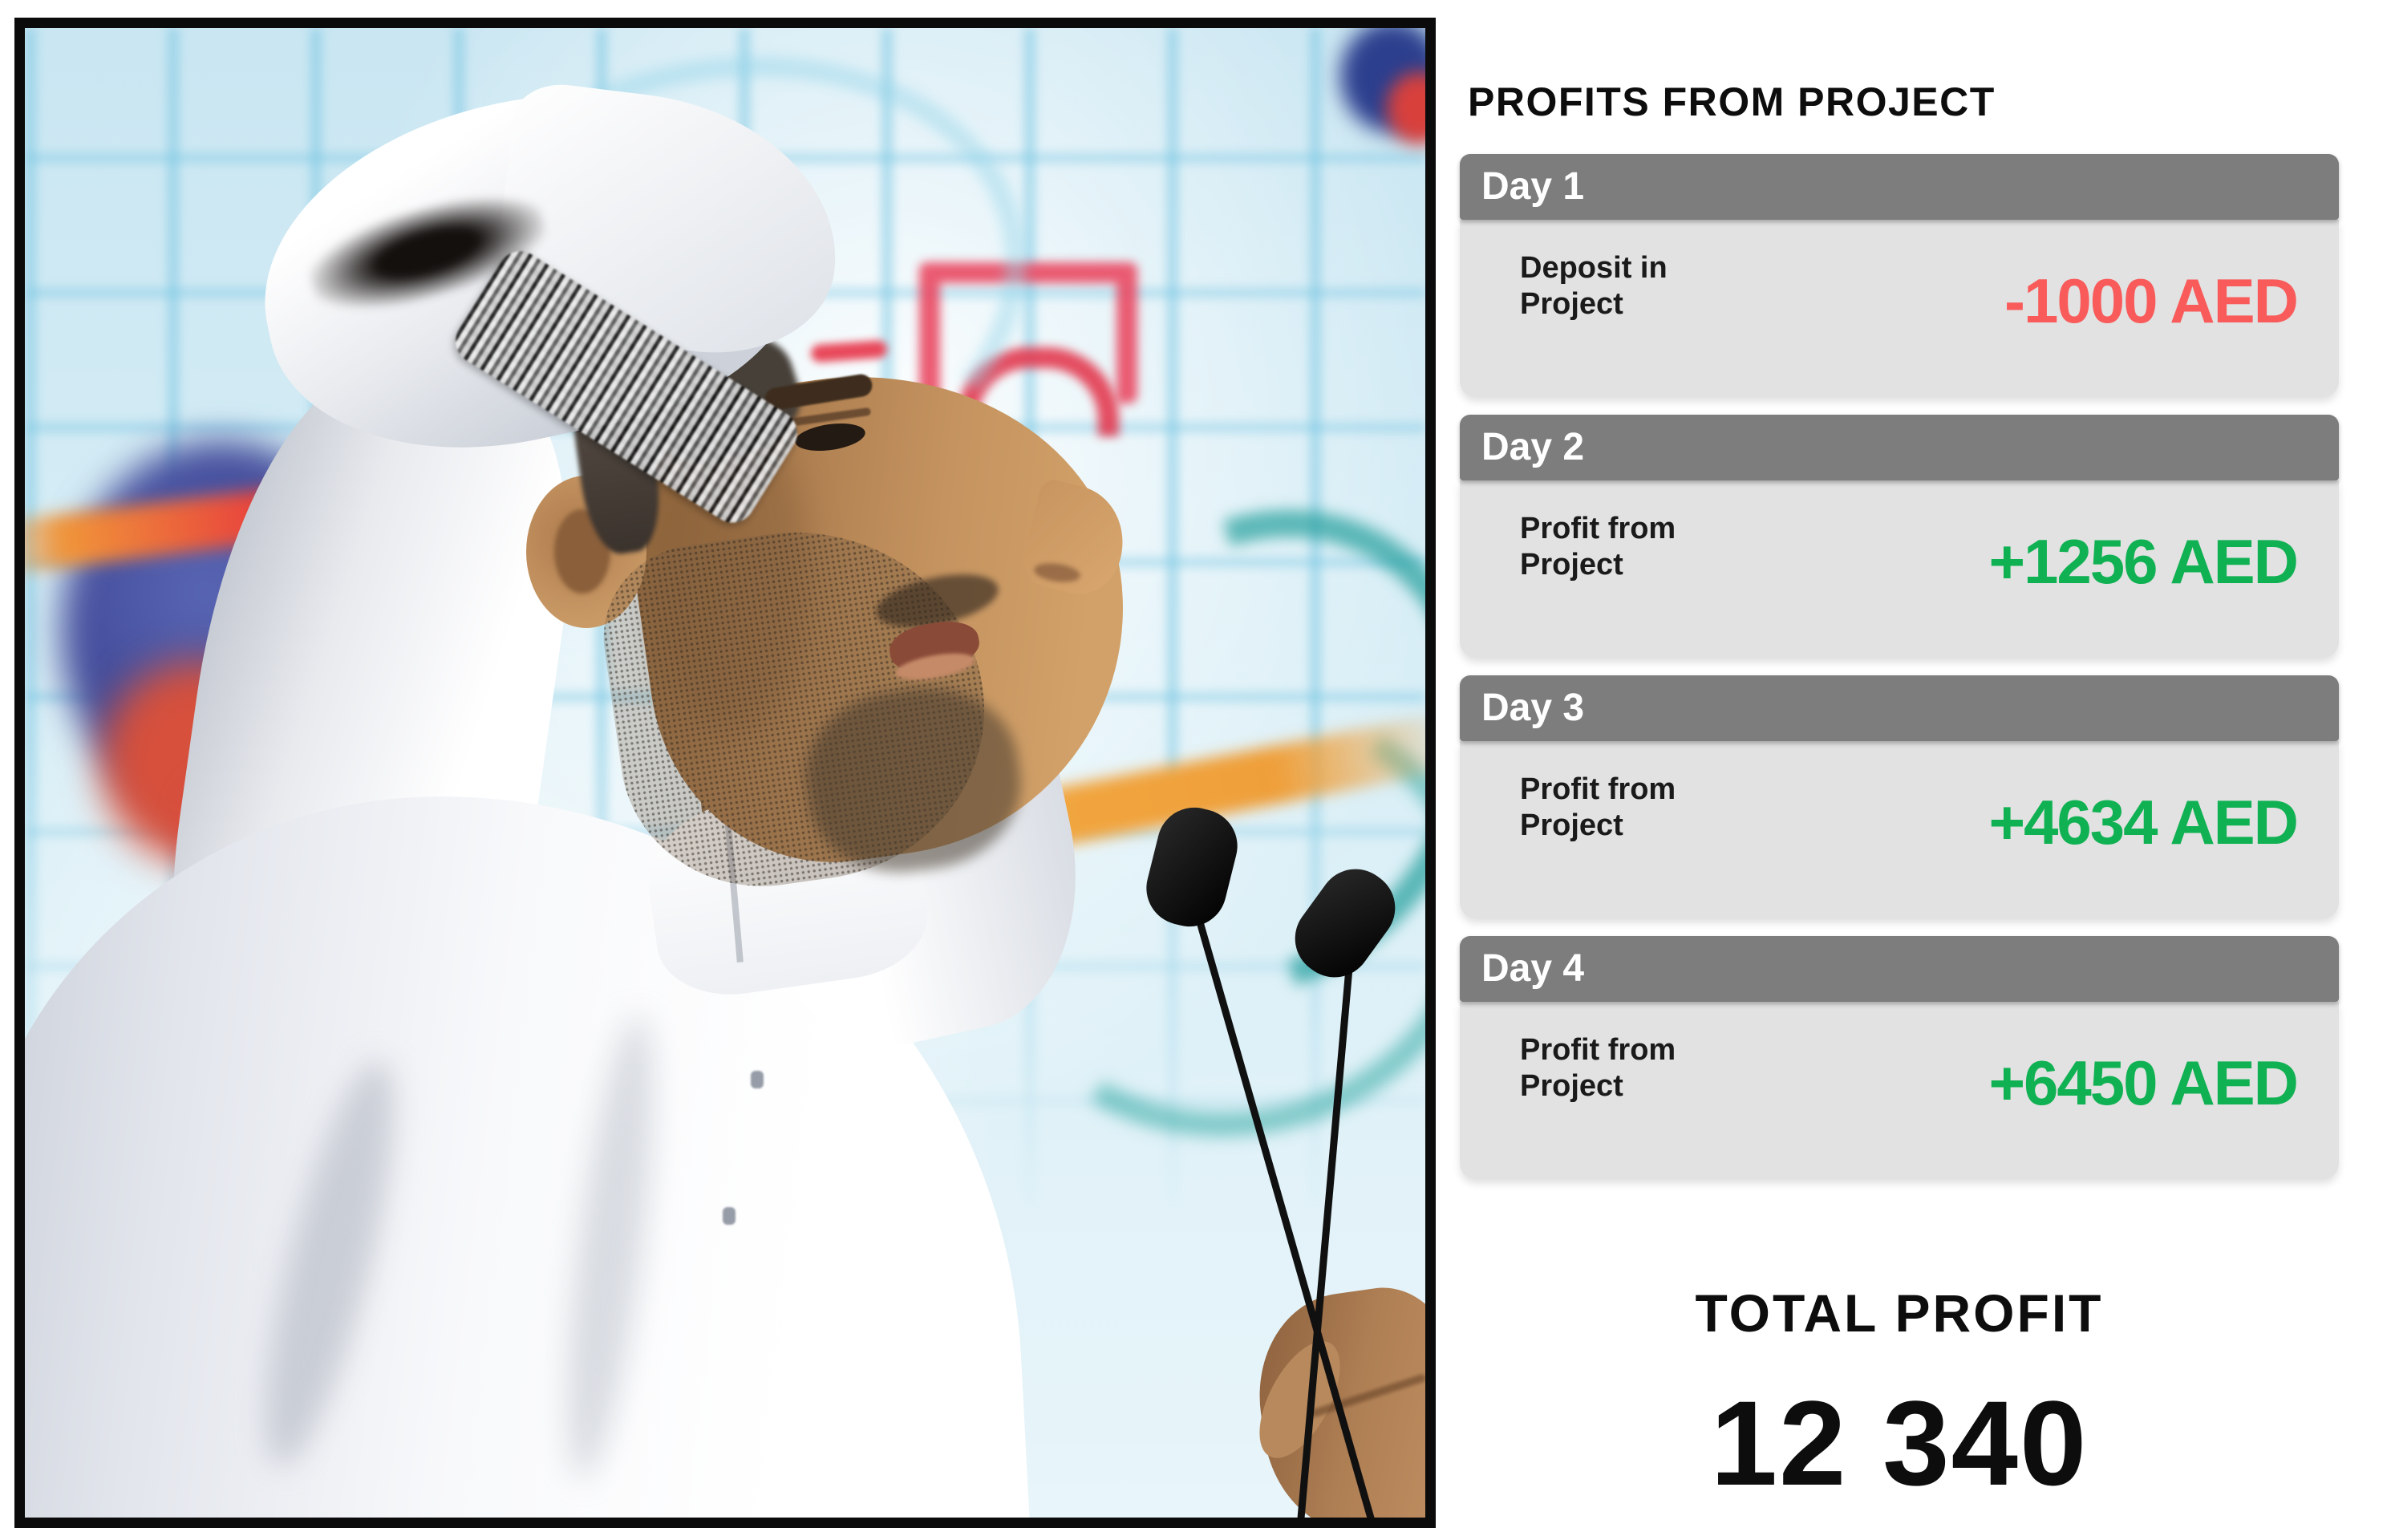 This screenshot has width=2391, height=1540. I want to click on day-card-2: Day 2 Profit from Project +1256 AED, so click(1899, 536).